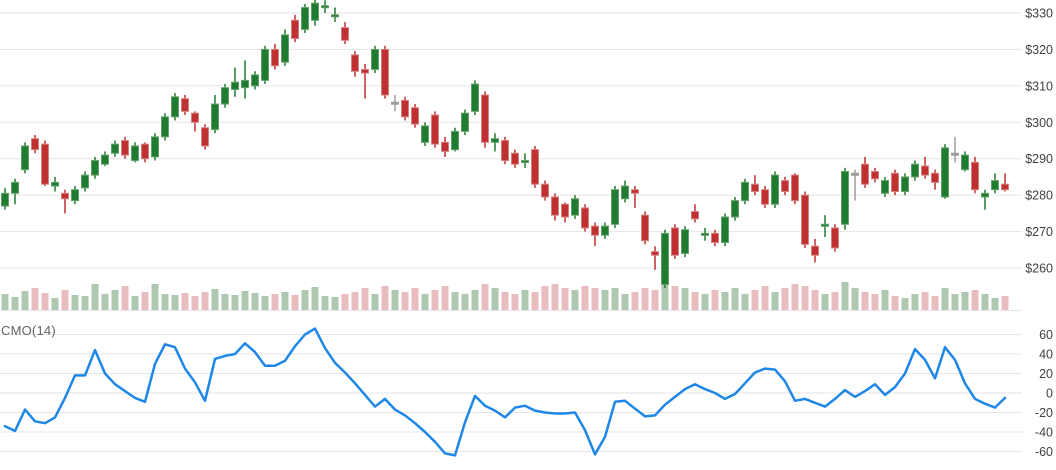  I want to click on price-axis-label: $310, so click(1039, 86).